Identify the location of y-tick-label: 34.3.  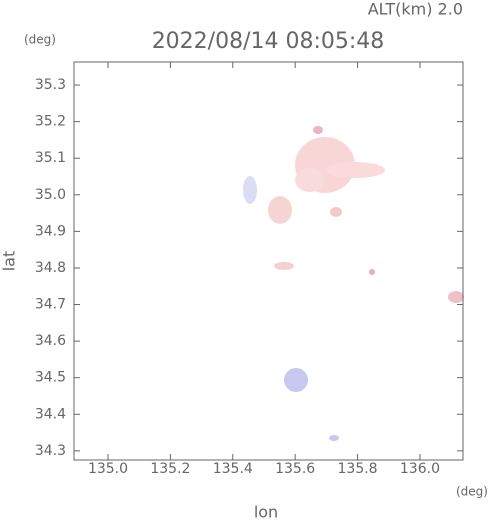
(50, 451).